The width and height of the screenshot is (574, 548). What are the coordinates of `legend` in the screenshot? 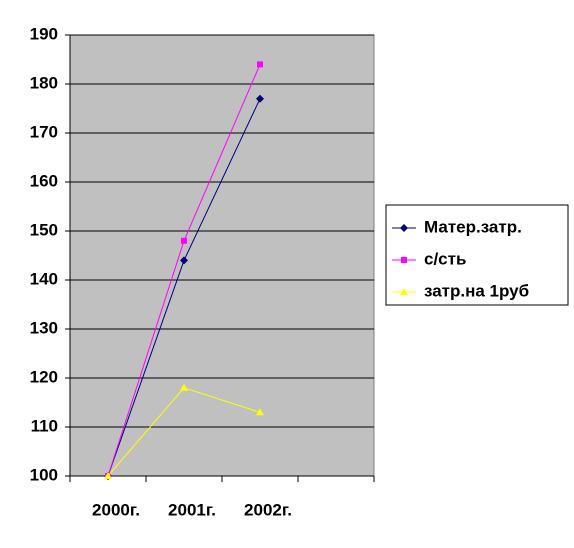 It's located at (477, 255).